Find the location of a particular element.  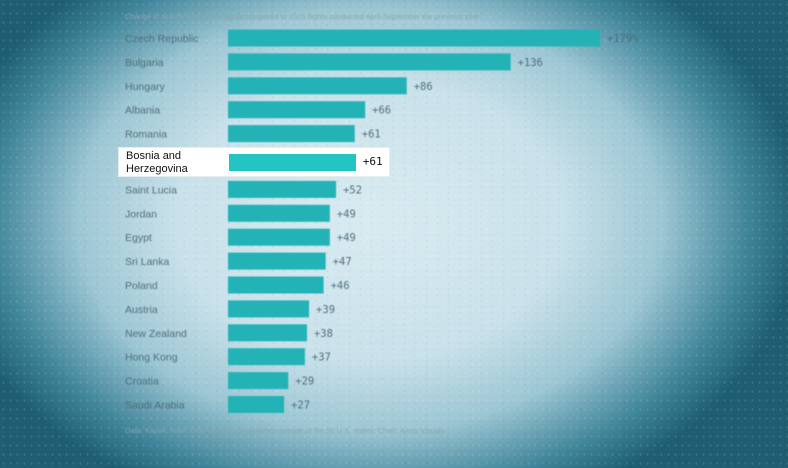

category-label: Bulgaria is located at coordinates (144, 63).